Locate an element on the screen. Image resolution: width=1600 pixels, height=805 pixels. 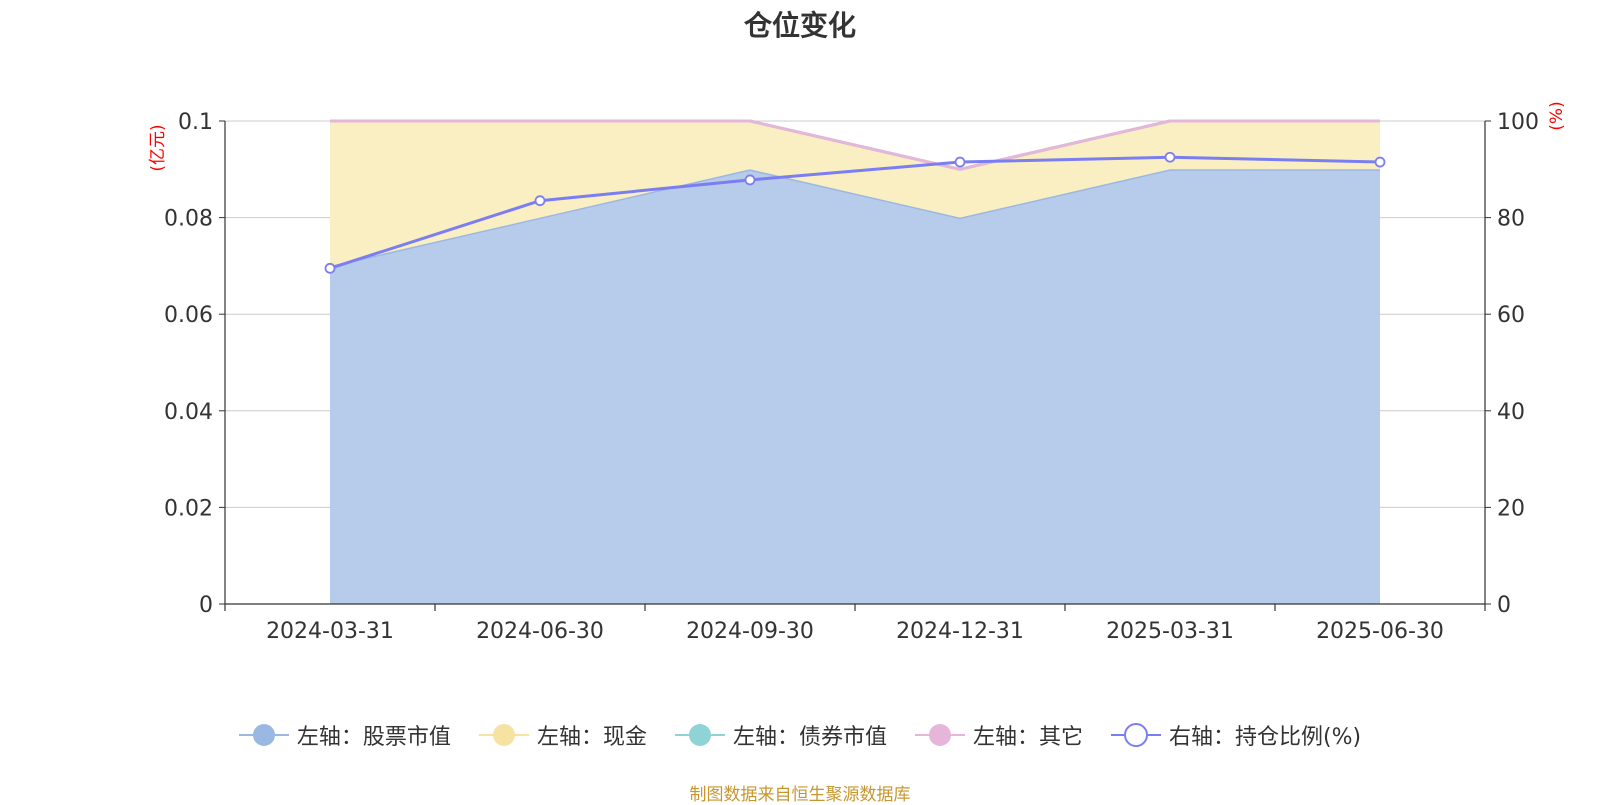
legend-item: 左轴：股票市值 is located at coordinates (344, 735).